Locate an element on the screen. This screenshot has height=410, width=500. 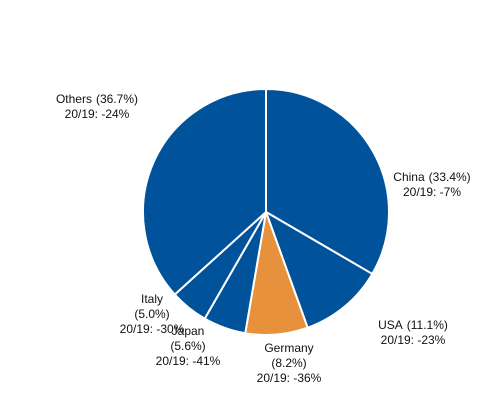
slice-label: USA (11.1%) is located at coordinates (413, 325).